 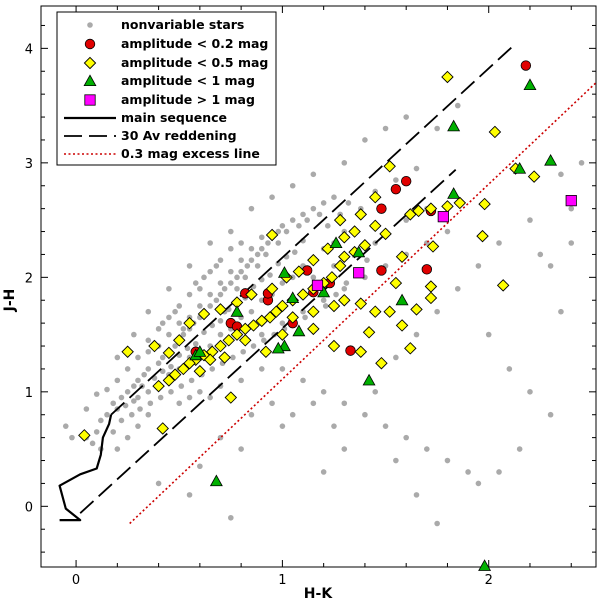 I want to click on x-axis-label: H-K, so click(x=319, y=594).